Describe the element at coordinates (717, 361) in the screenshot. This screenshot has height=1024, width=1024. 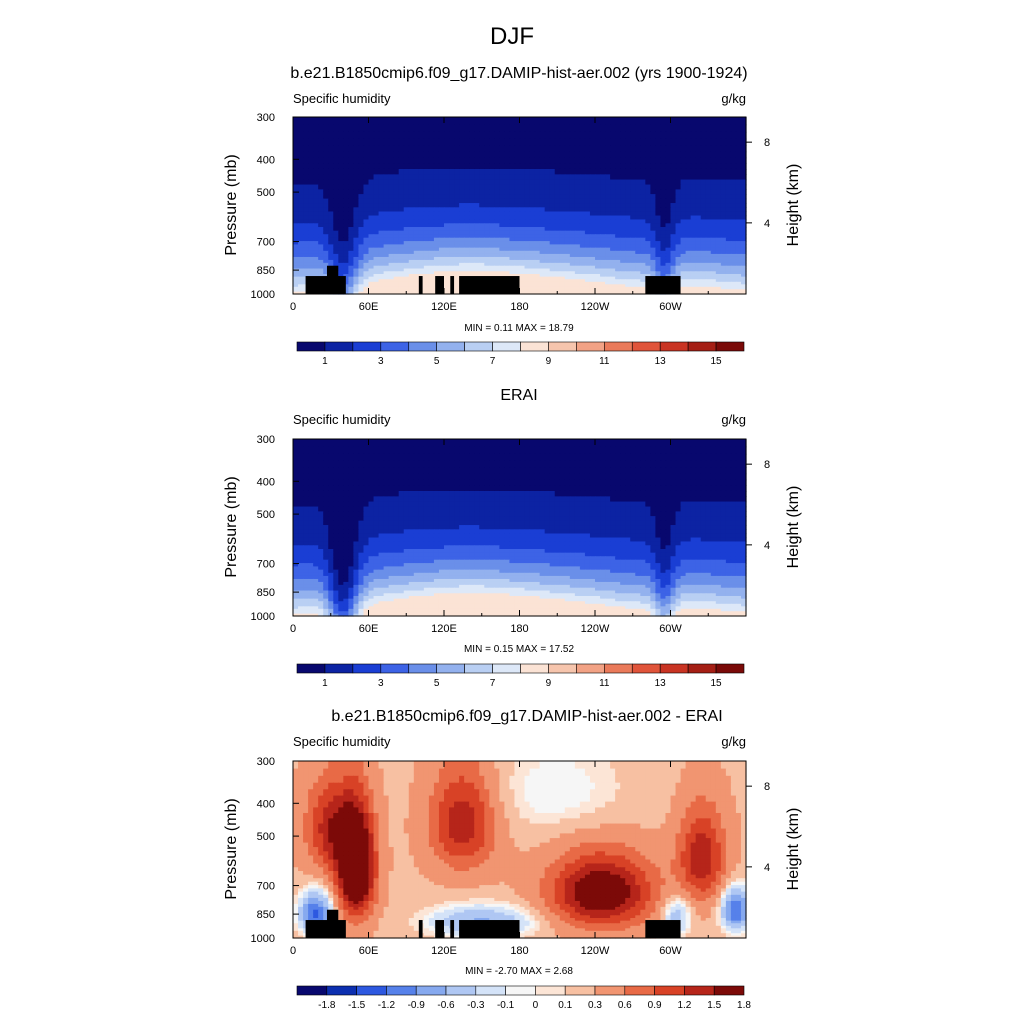
I see `colorbar-label: 15` at that location.